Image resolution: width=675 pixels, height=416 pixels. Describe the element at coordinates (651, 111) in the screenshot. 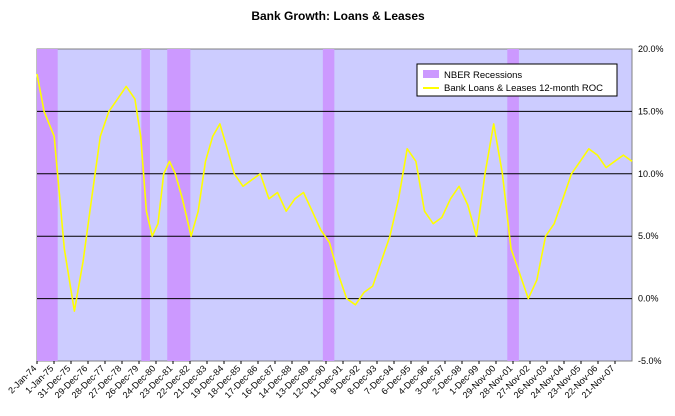

I see `y-tick-label: 15.0%` at that location.